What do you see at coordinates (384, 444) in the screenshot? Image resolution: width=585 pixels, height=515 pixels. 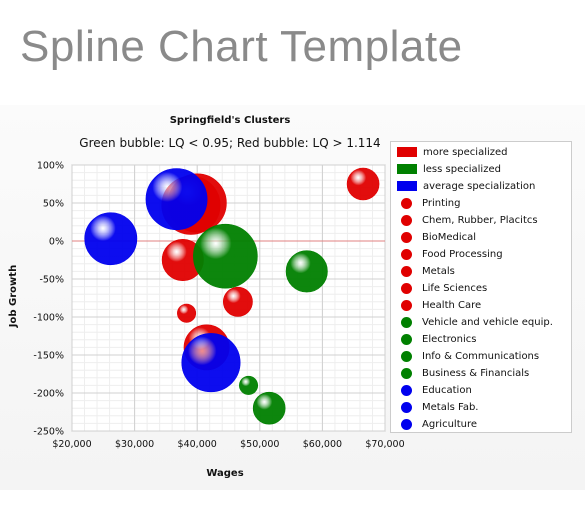 I see `x-tick-label: $70,000` at bounding box center [384, 444].